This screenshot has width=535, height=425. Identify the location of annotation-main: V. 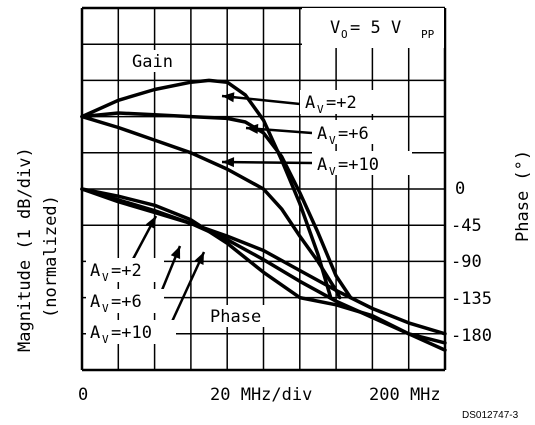
(335, 28).